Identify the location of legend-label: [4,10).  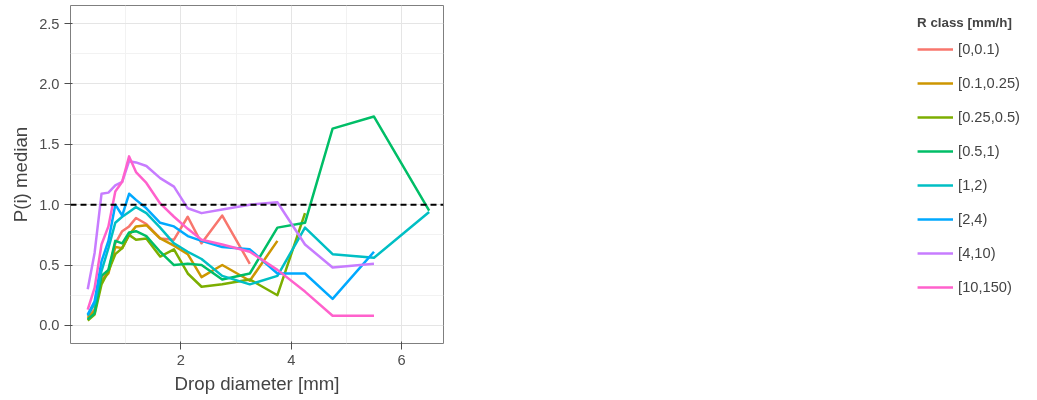
(977, 253).